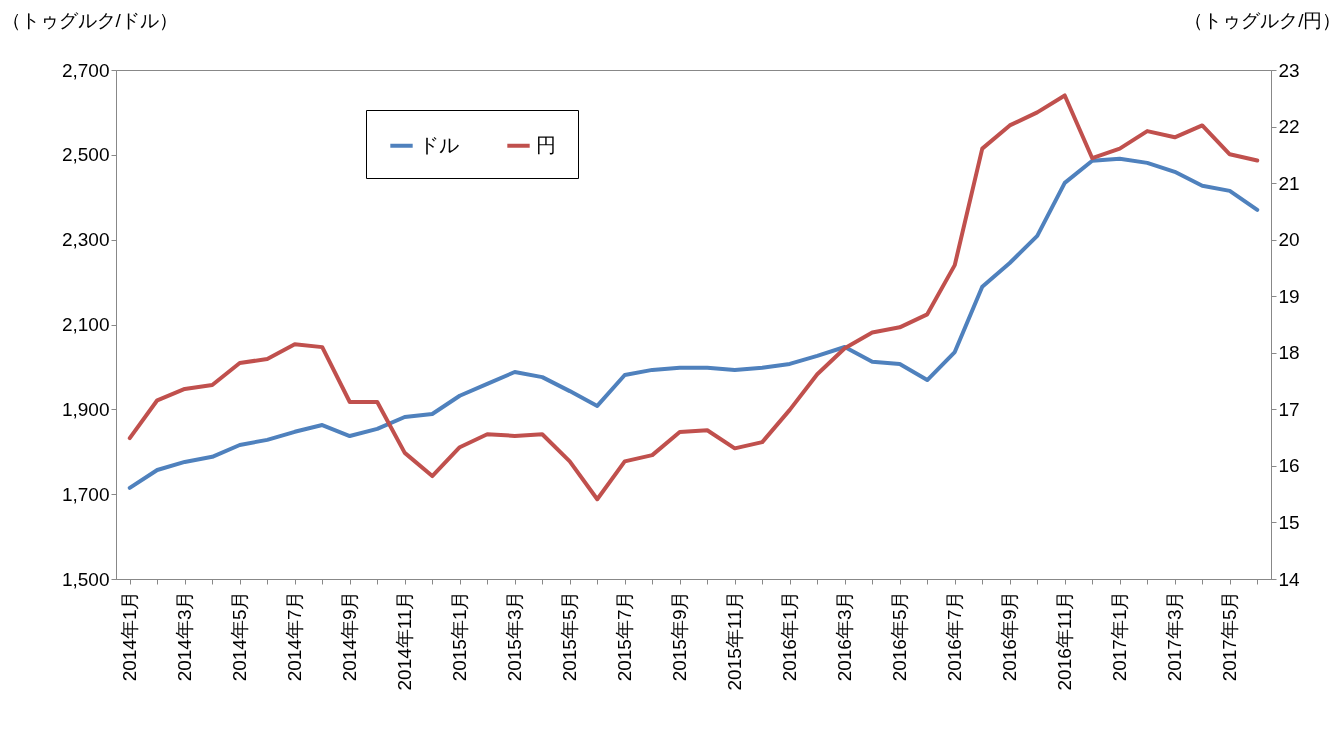 This screenshot has height=744, width=1343. I want to click on y-tick-label: 1,700, so click(85, 494).